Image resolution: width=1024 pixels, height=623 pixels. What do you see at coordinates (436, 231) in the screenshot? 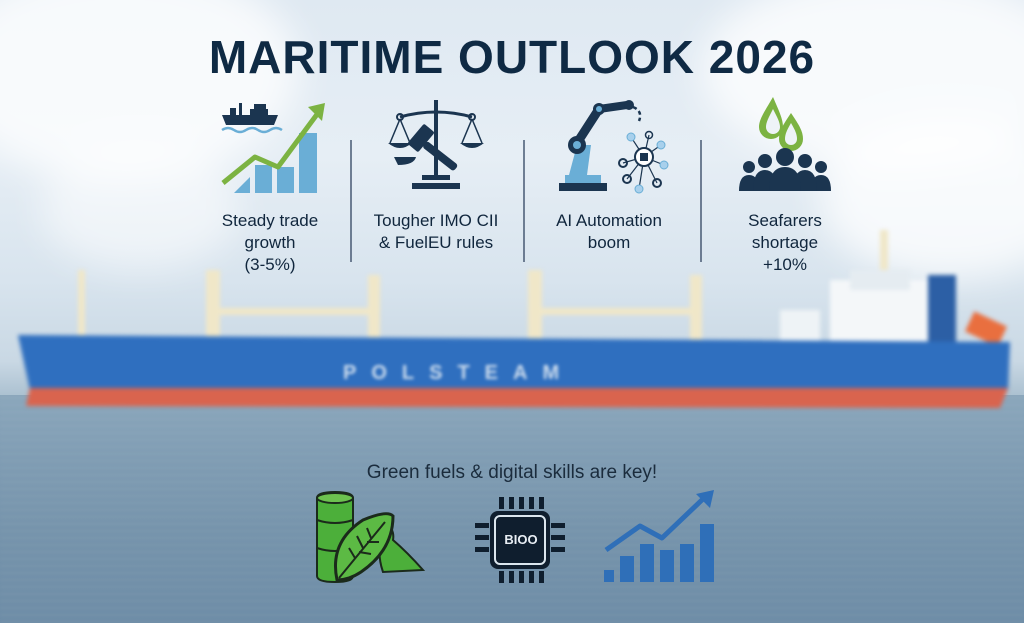
I see `pillar-label: Tougher IMO CII & FuelEU rules` at bounding box center [436, 231].